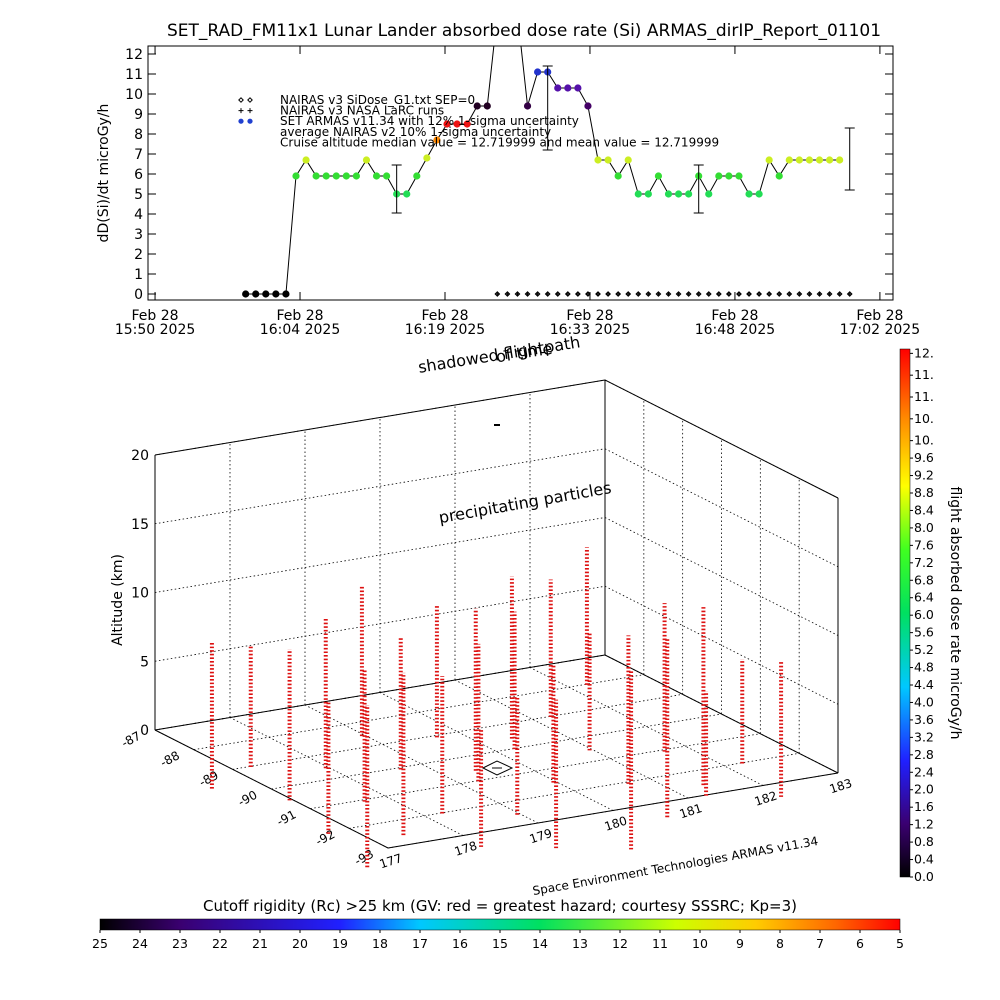  Describe the element at coordinates (924, 396) in the screenshot. I see `colorbar-tick-label: 11.` at that location.